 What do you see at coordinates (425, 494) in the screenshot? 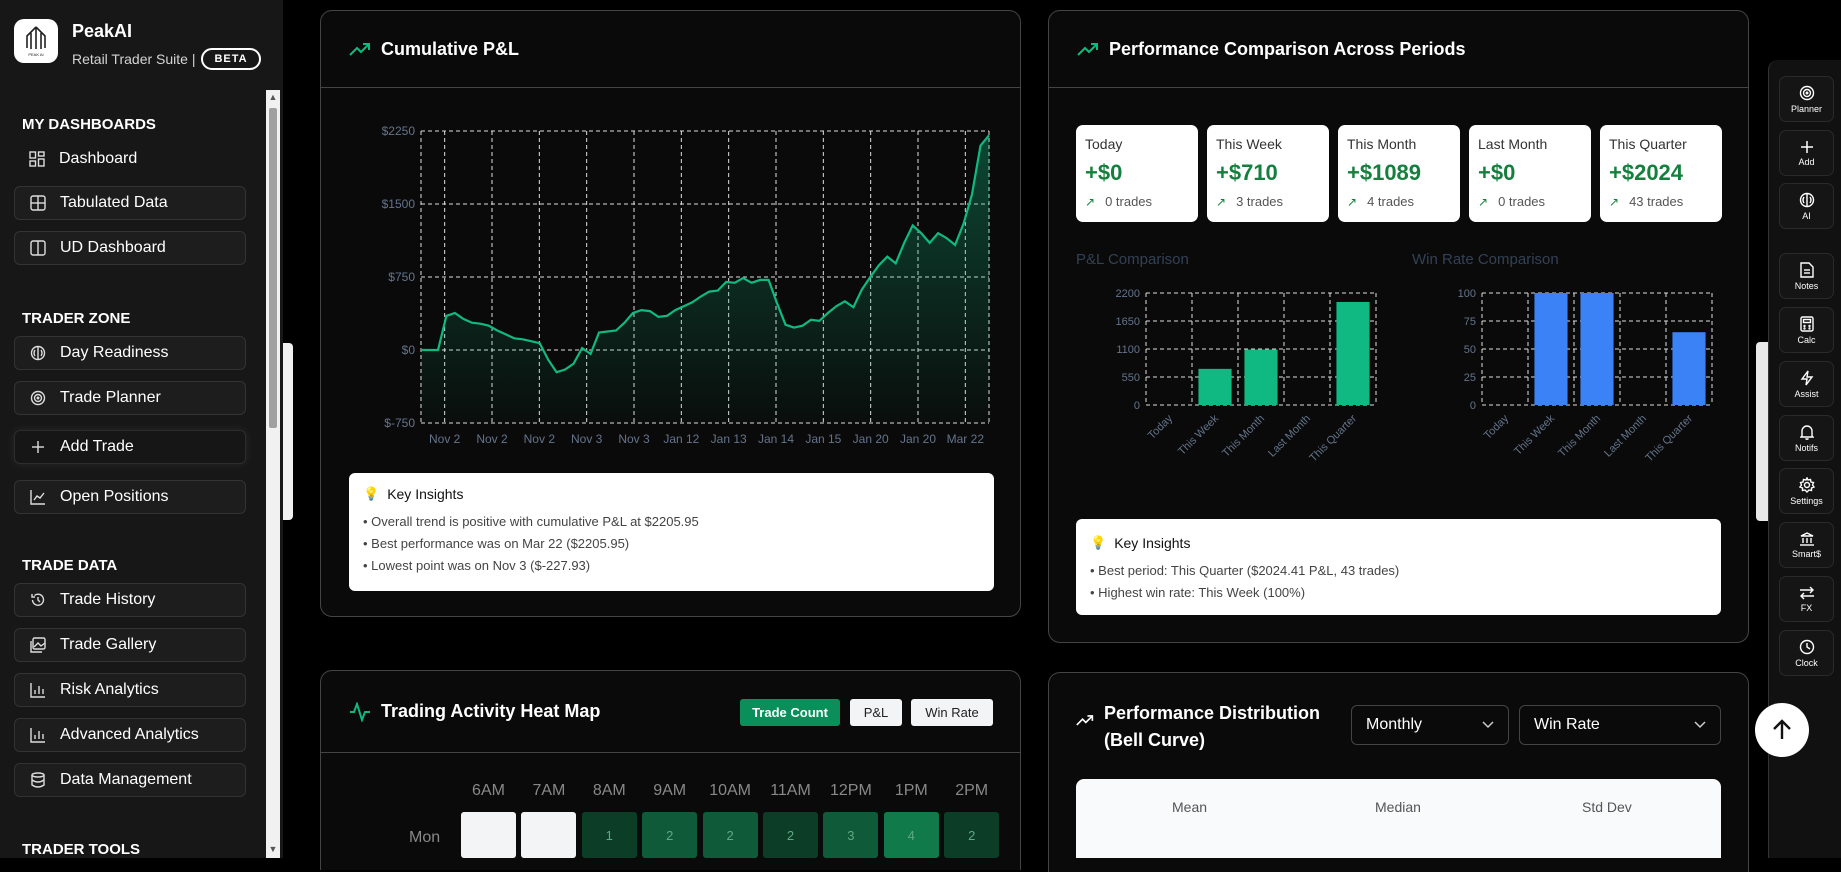
I see `insights-title-text: Key Insights` at bounding box center [425, 494].